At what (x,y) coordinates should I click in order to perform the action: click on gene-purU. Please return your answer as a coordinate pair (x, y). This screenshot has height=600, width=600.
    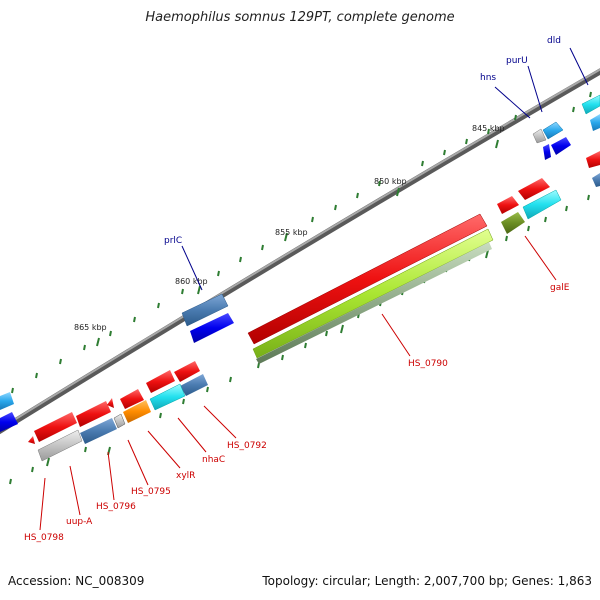
    Looking at the image, I should click on (553, 130).